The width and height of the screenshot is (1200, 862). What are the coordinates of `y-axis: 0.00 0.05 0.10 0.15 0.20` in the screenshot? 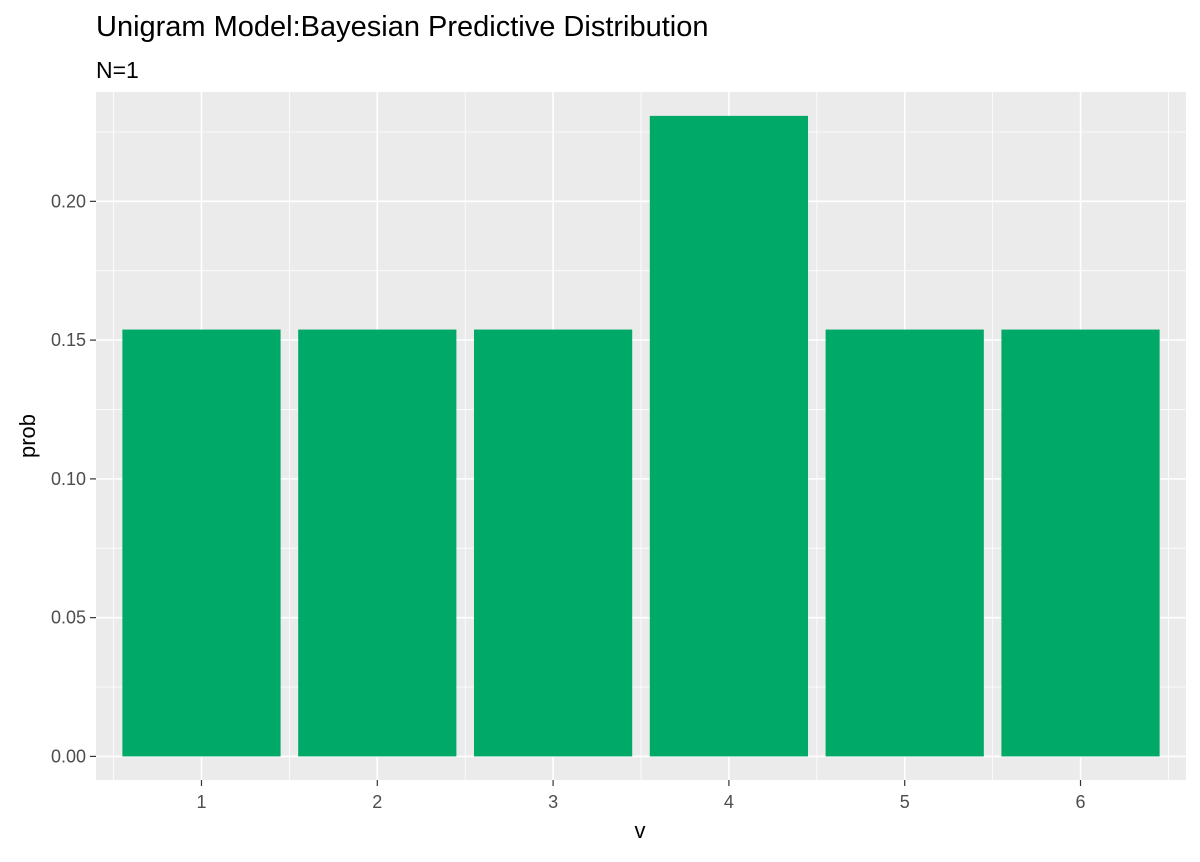 It's located at (73, 478).